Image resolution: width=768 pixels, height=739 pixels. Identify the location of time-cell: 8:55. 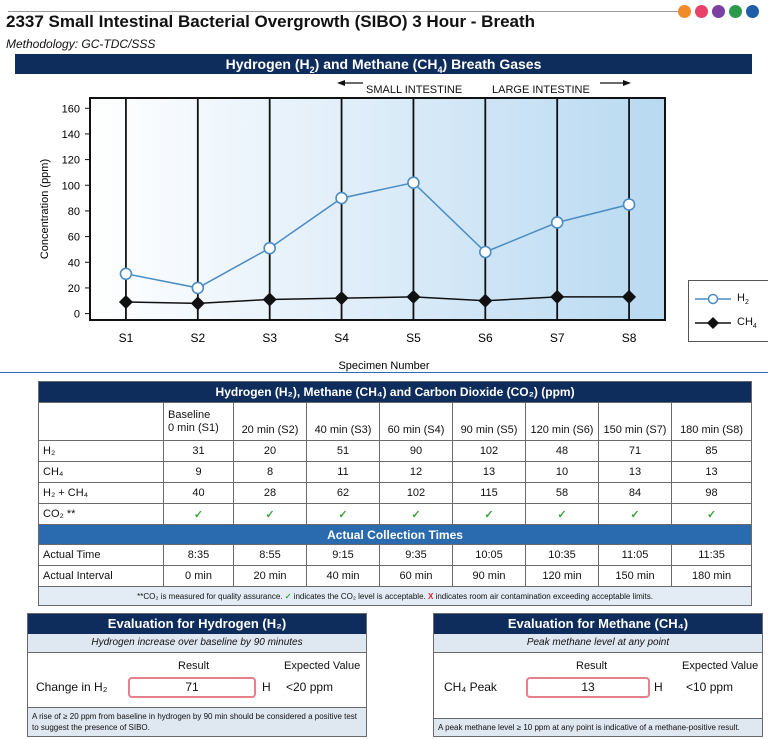
(270, 555).